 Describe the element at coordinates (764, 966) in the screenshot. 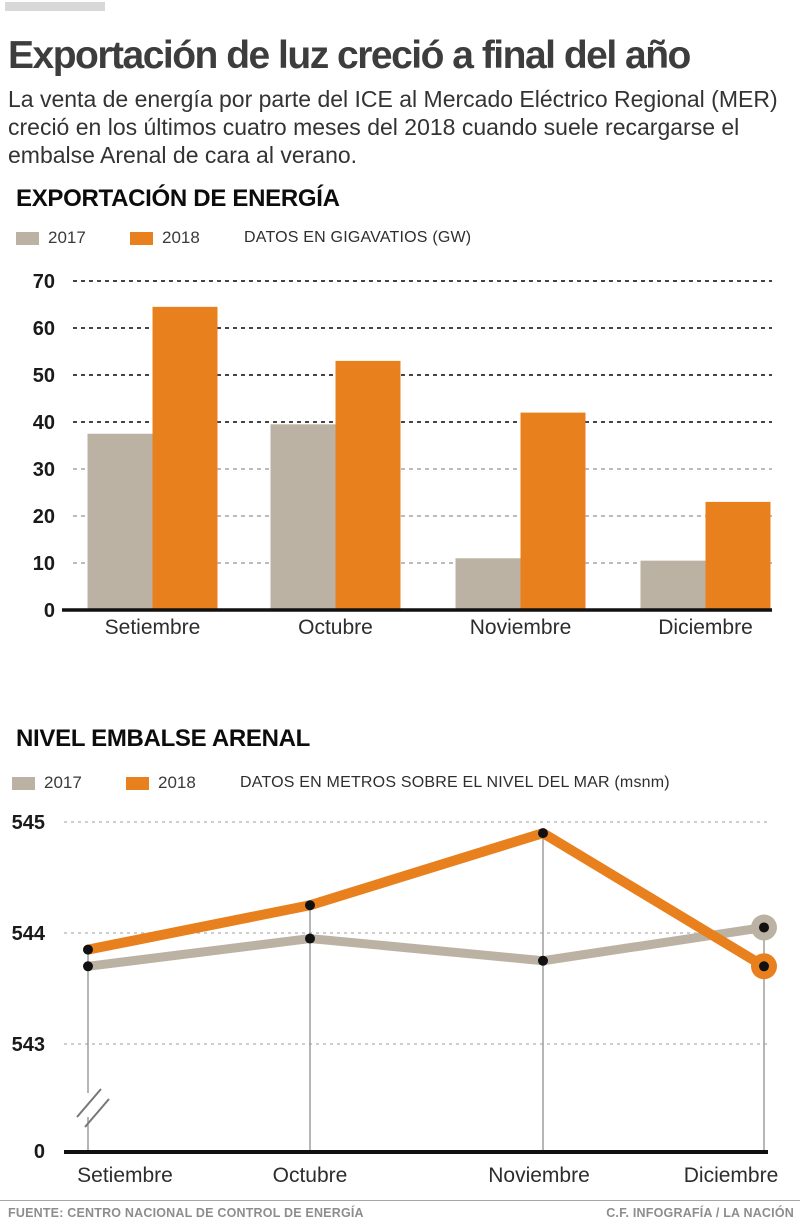

I see `point-2018-Diciembre` at that location.